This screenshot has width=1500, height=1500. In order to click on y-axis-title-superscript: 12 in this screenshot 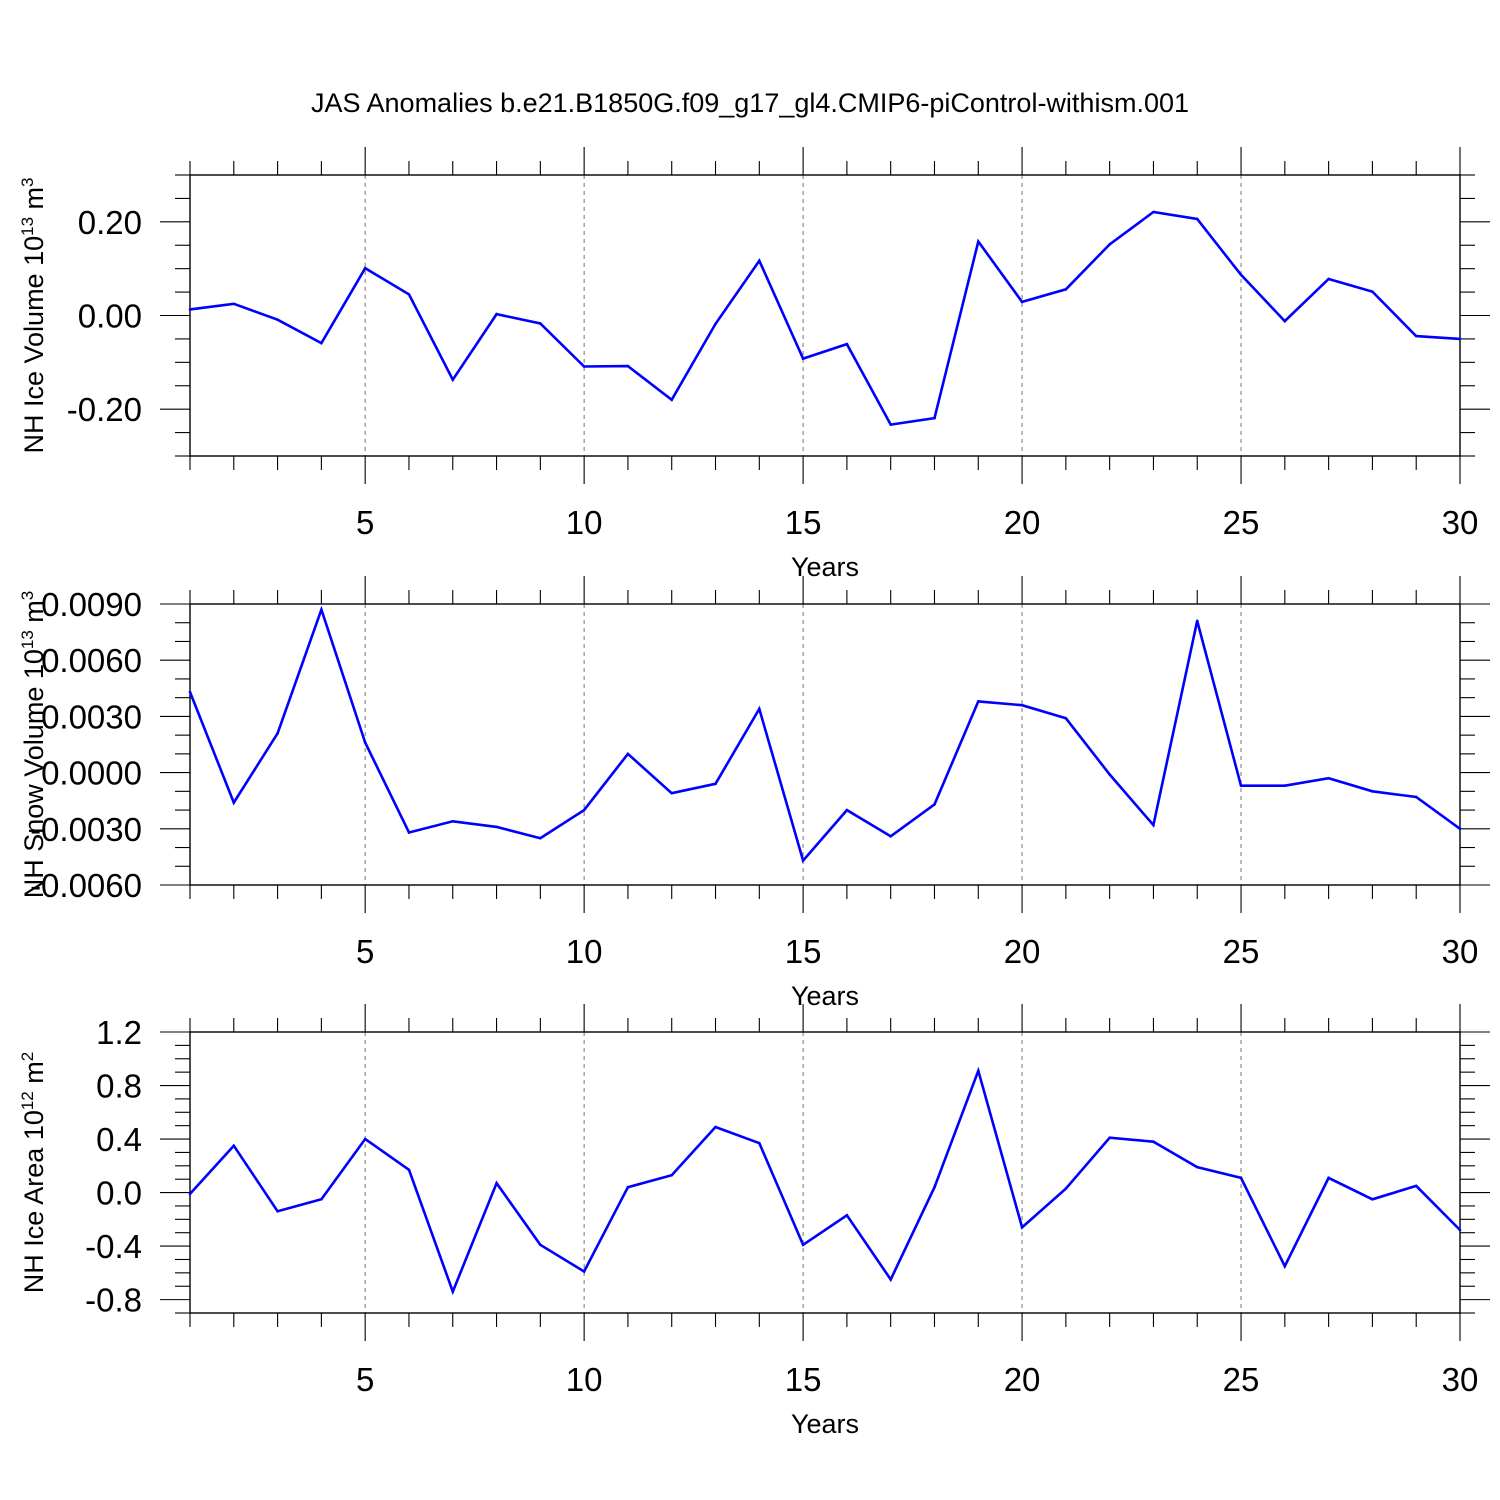, I will do `click(27, 1100)`.